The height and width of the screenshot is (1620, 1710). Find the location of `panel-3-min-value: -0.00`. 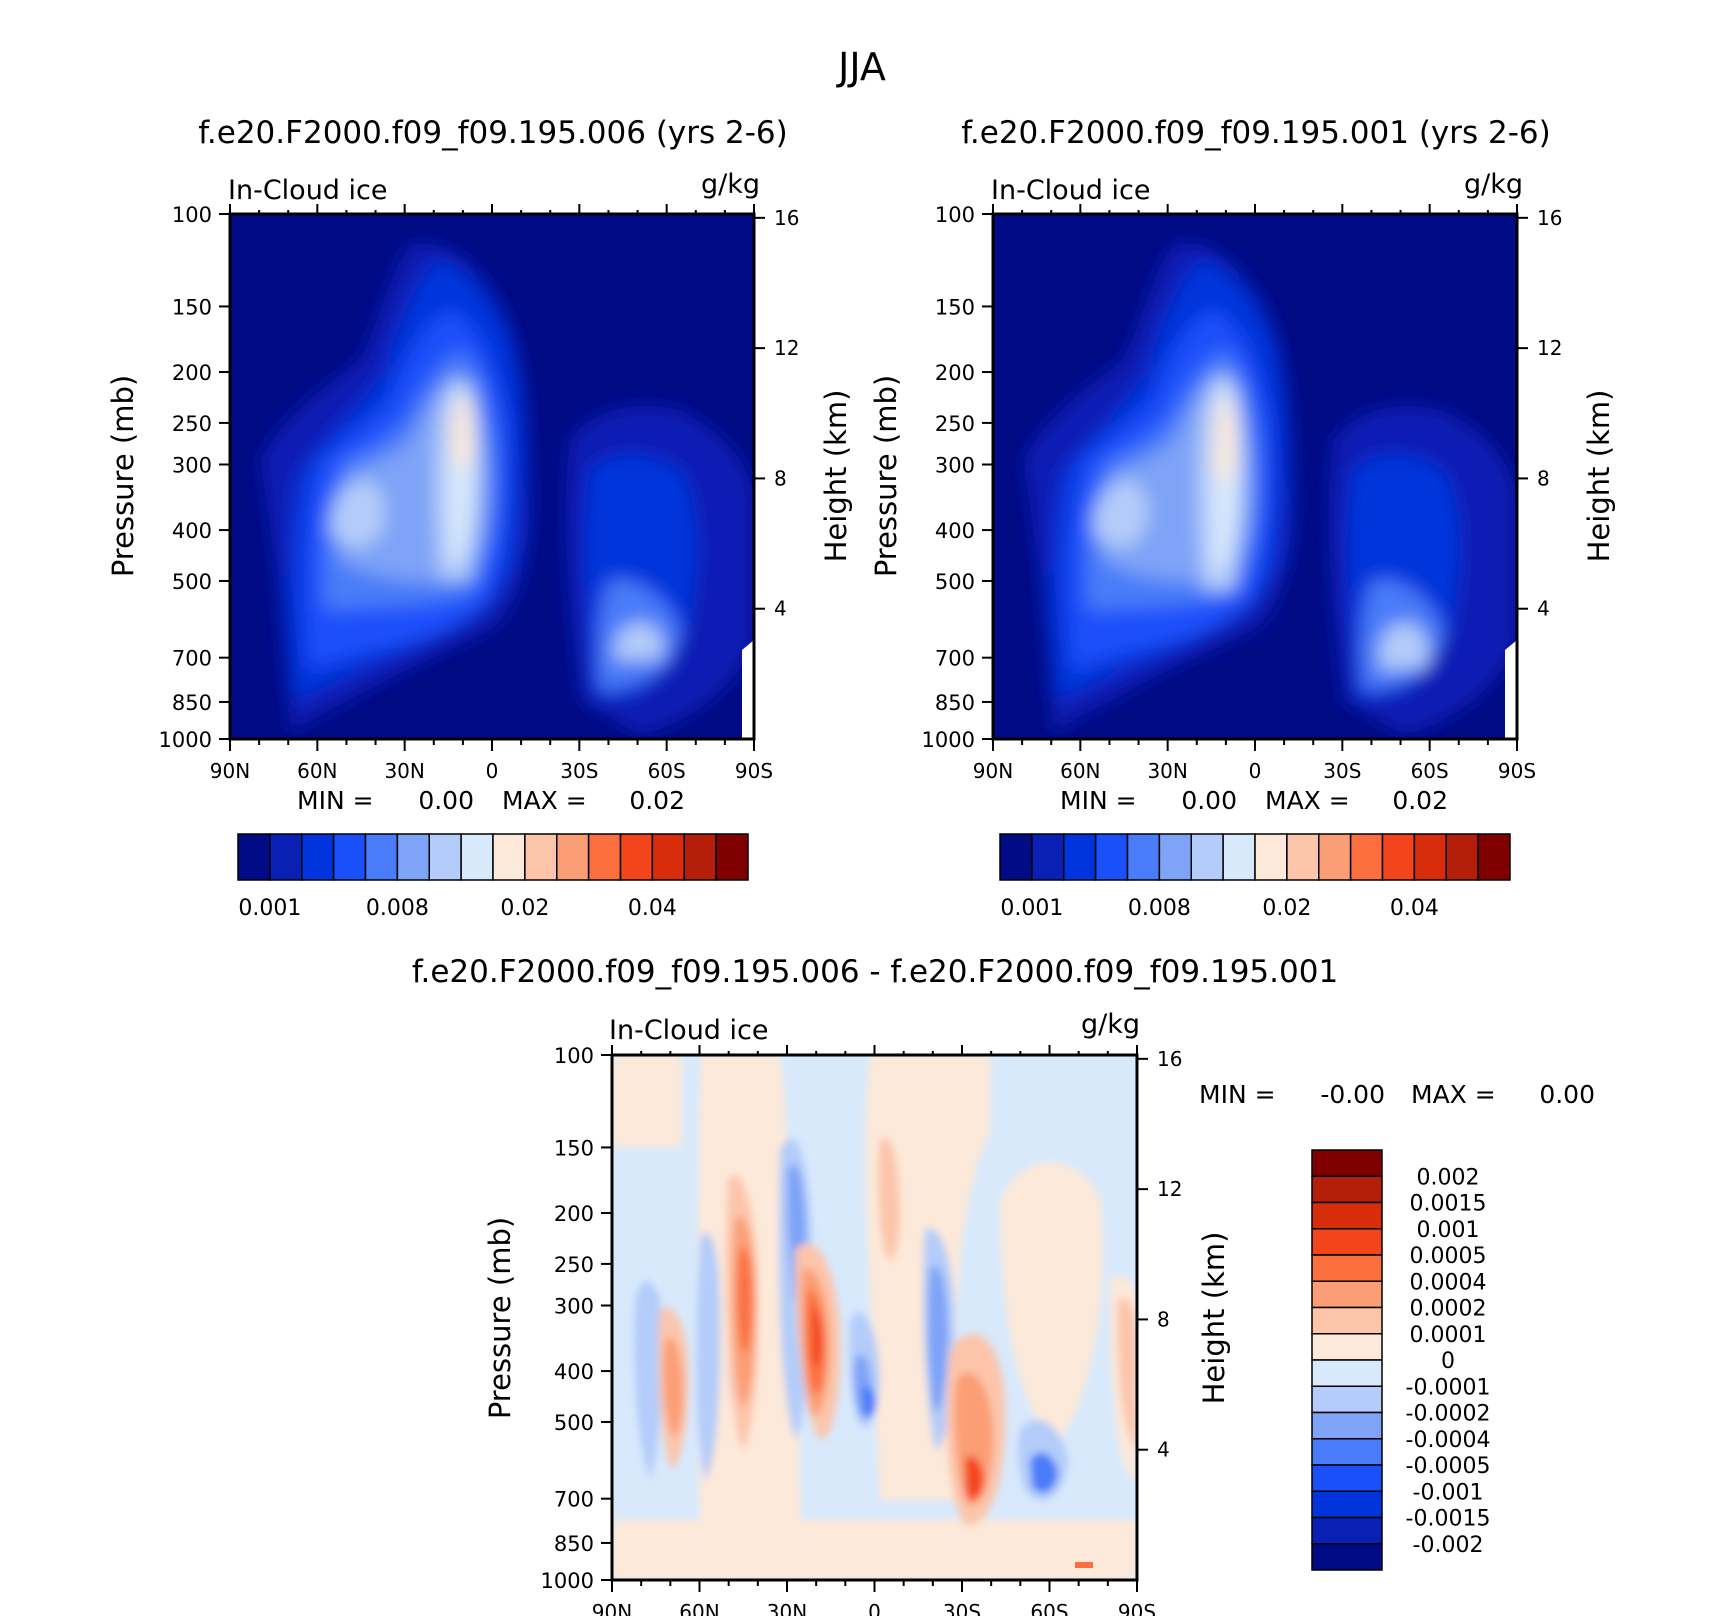

panel-3-min-value: -0.00 is located at coordinates (1352, 1094).